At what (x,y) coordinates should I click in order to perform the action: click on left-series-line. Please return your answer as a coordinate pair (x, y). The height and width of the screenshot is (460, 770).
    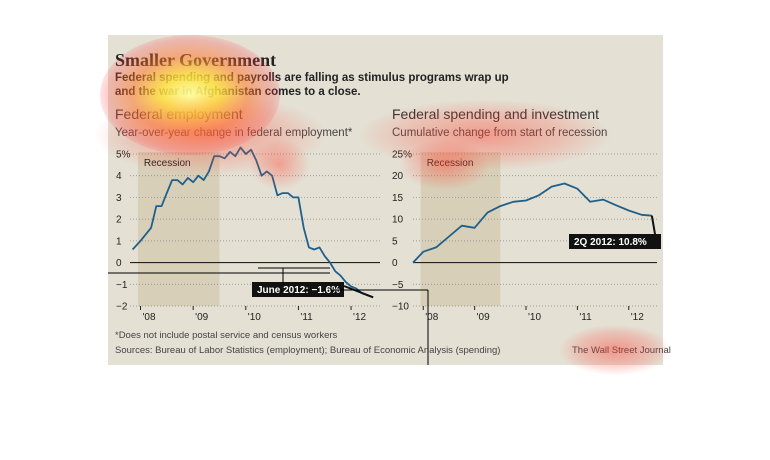
    Looking at the image, I should click on (252, 222).